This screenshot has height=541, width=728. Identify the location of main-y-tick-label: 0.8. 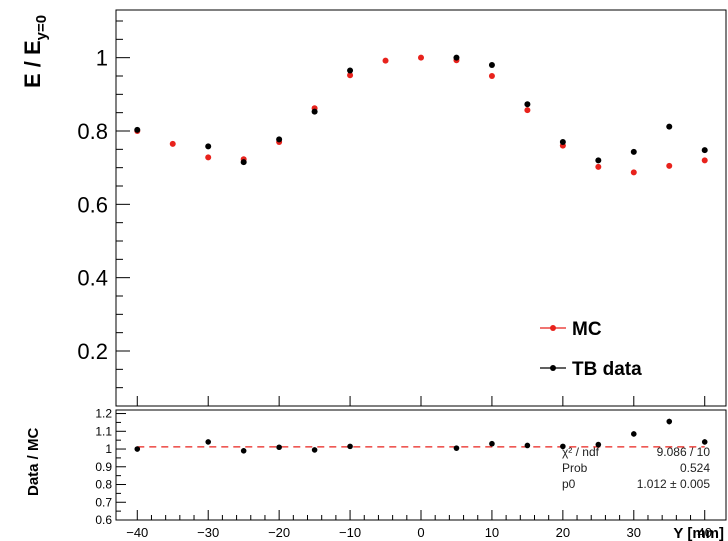
(92, 131).